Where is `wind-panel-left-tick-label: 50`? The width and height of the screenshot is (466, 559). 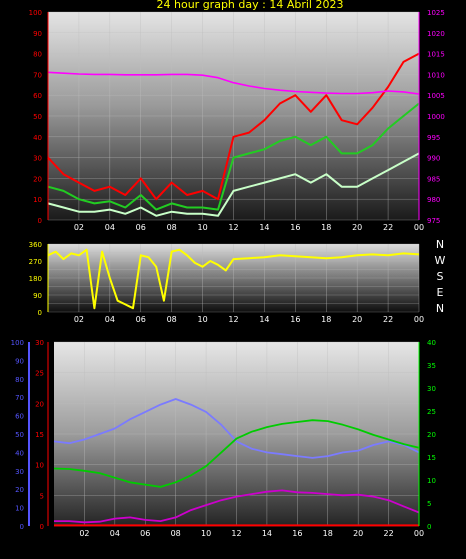 wind-panel-left-tick-label: 50 is located at coordinates (37, 117).